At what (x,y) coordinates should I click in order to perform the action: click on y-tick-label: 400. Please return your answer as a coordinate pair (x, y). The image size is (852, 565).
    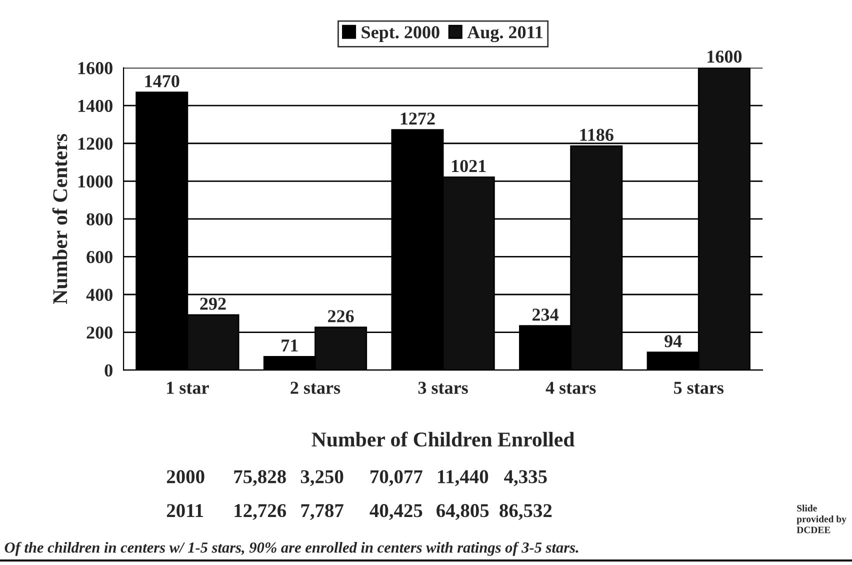
    Looking at the image, I should click on (99, 294).